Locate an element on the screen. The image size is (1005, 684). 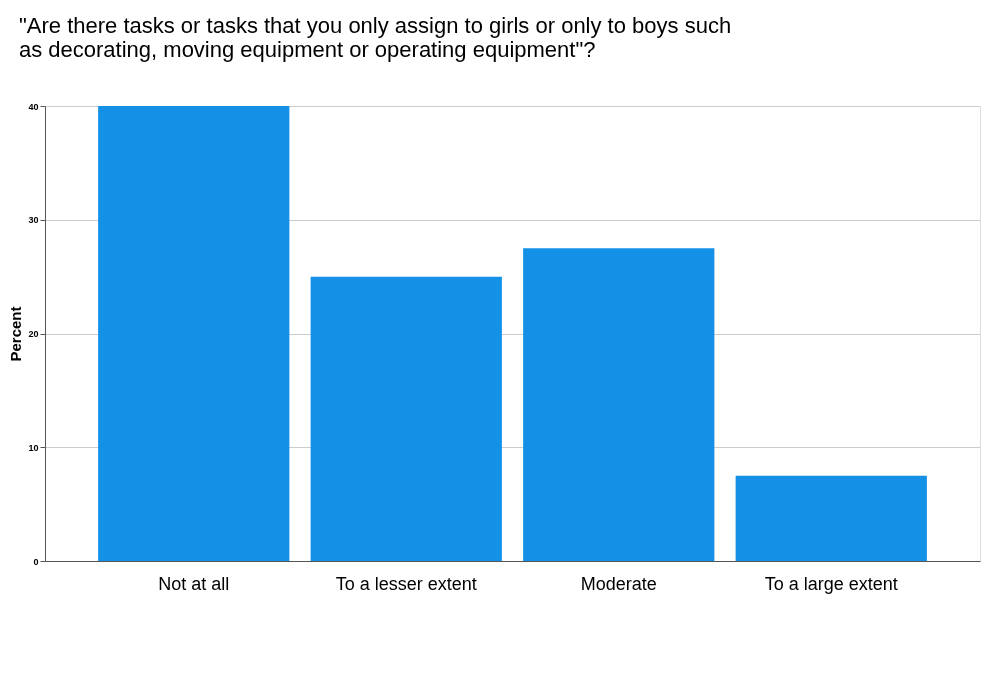
x-tick-label: To a large extent is located at coordinates (831, 583).